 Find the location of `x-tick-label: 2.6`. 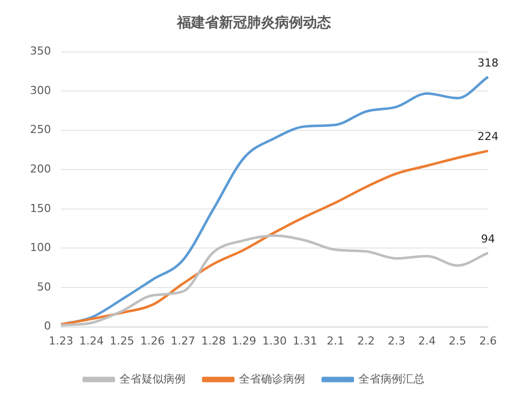

x-tick-label: 2.6 is located at coordinates (488, 341).